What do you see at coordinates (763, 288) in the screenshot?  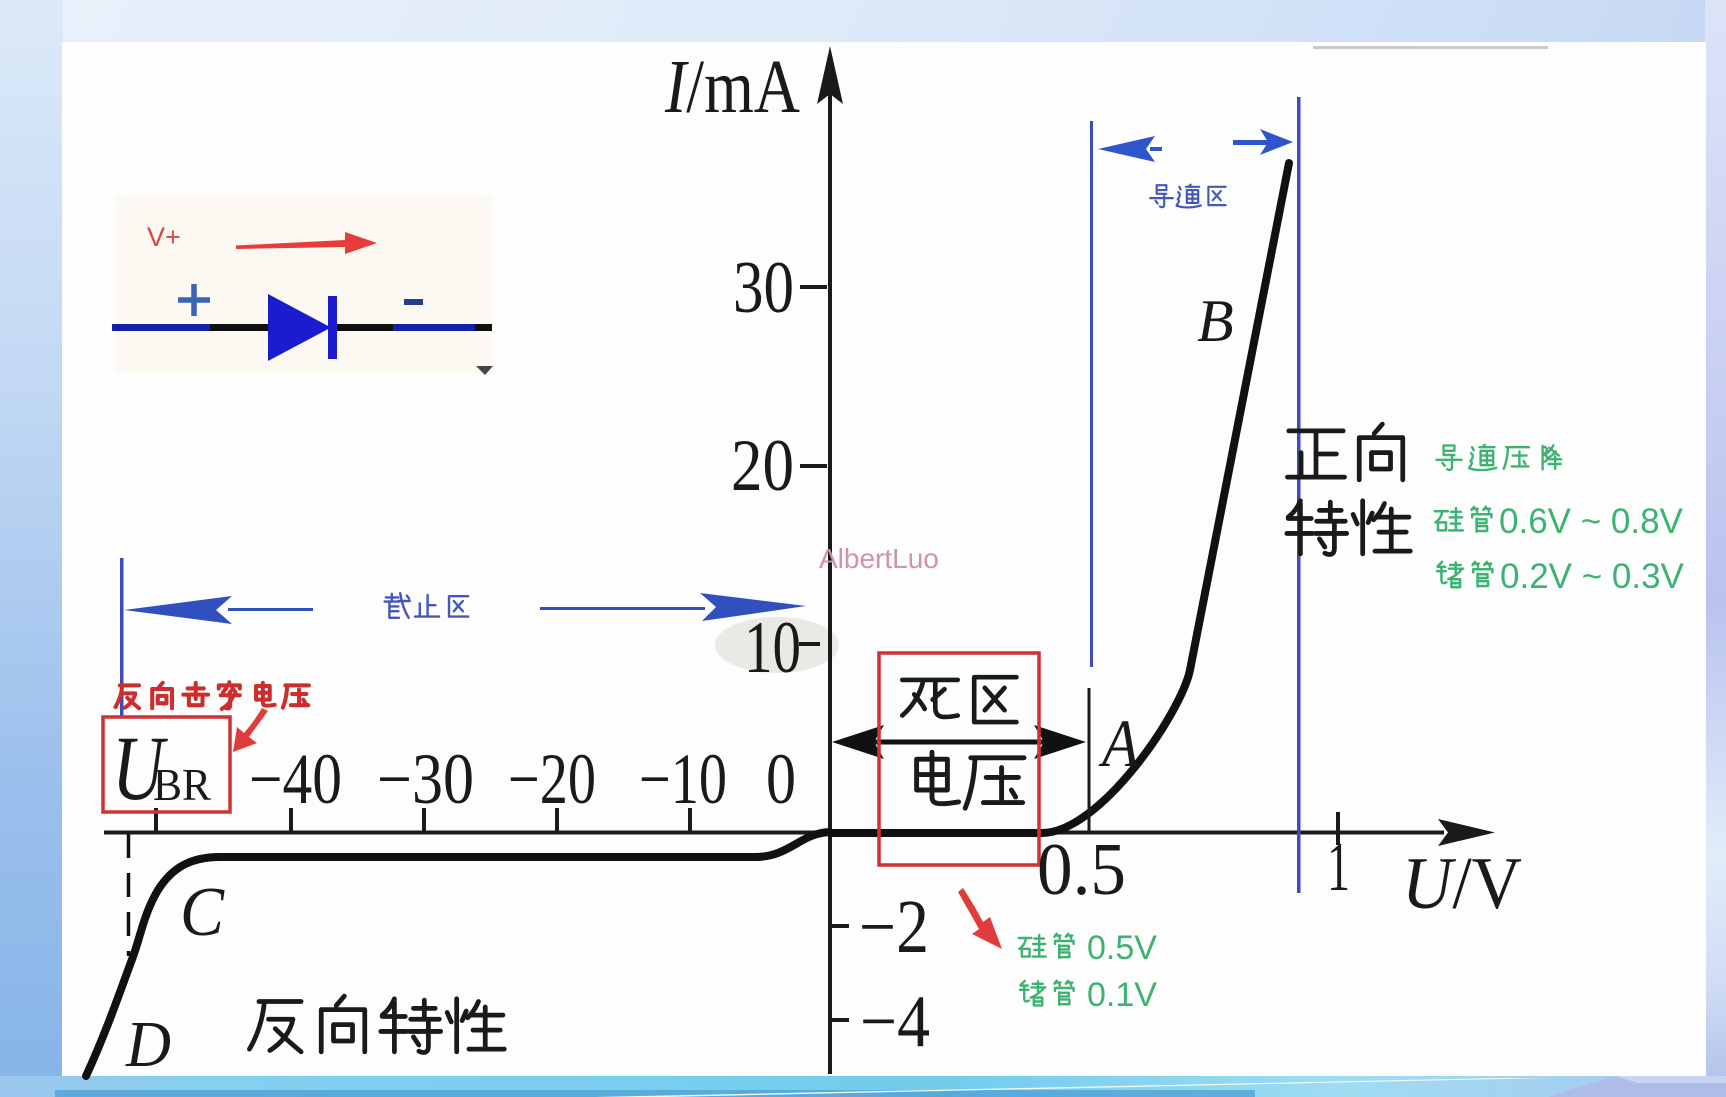 I see `svg-text: 30` at bounding box center [763, 288].